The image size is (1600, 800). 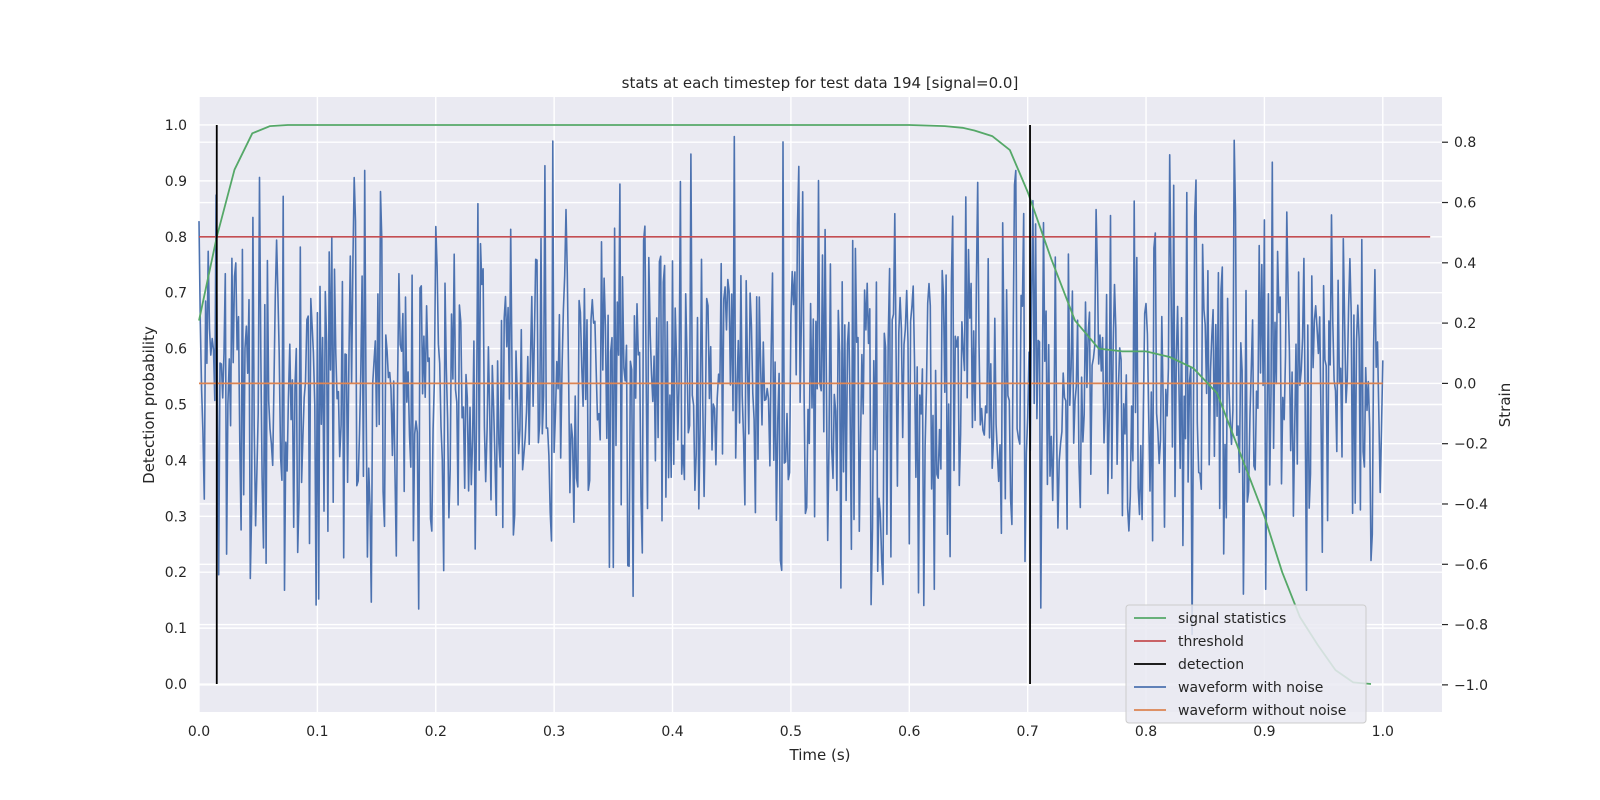 What do you see at coordinates (1250, 688) in the screenshot?
I see `legend-label: waveform with noise` at bounding box center [1250, 688].